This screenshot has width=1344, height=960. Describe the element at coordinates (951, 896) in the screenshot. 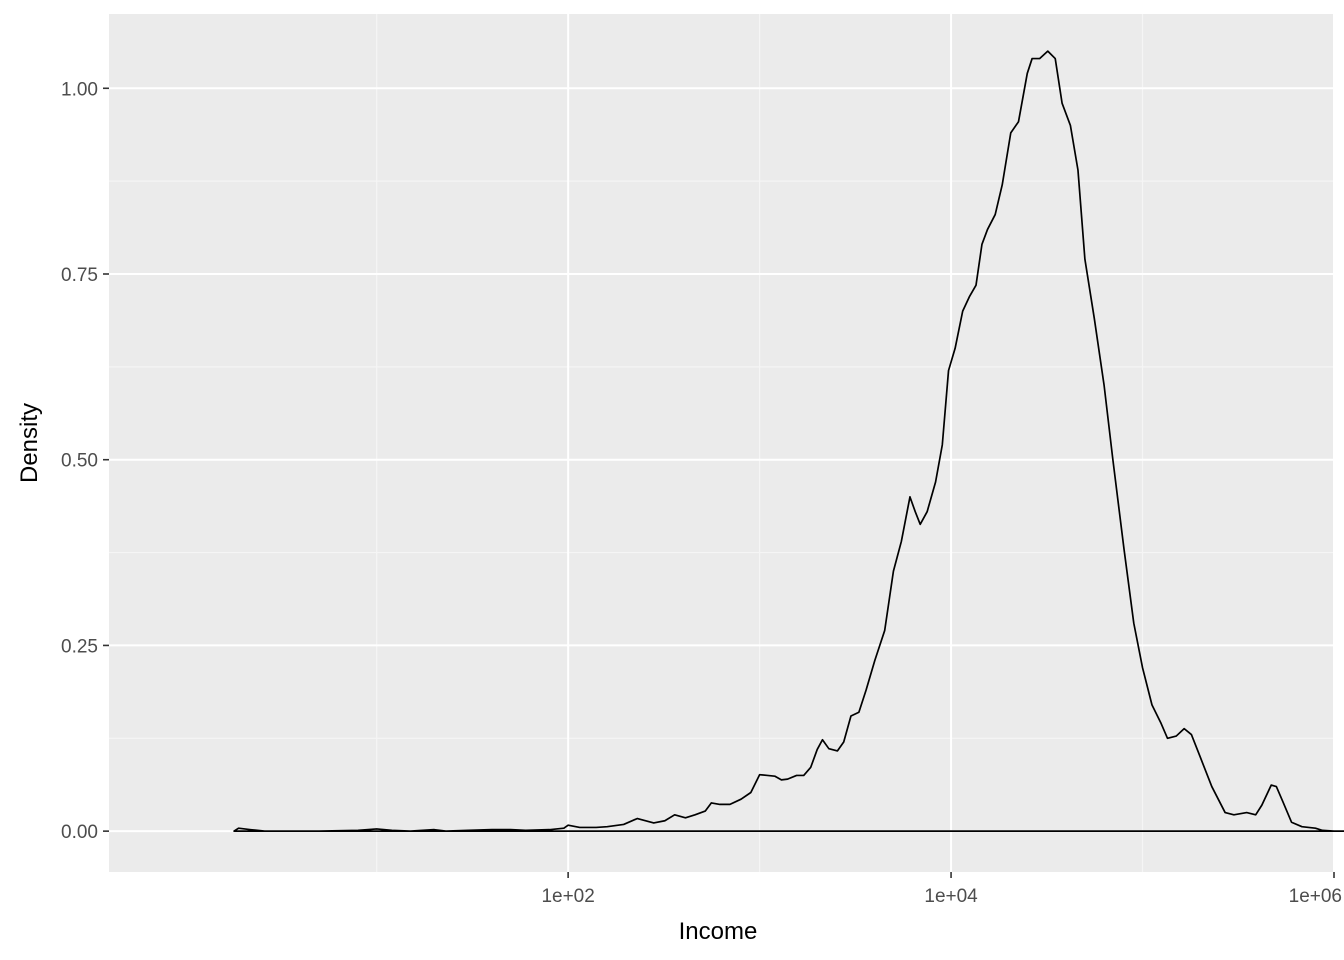

I see `x-tick-label: 1e+04` at that location.